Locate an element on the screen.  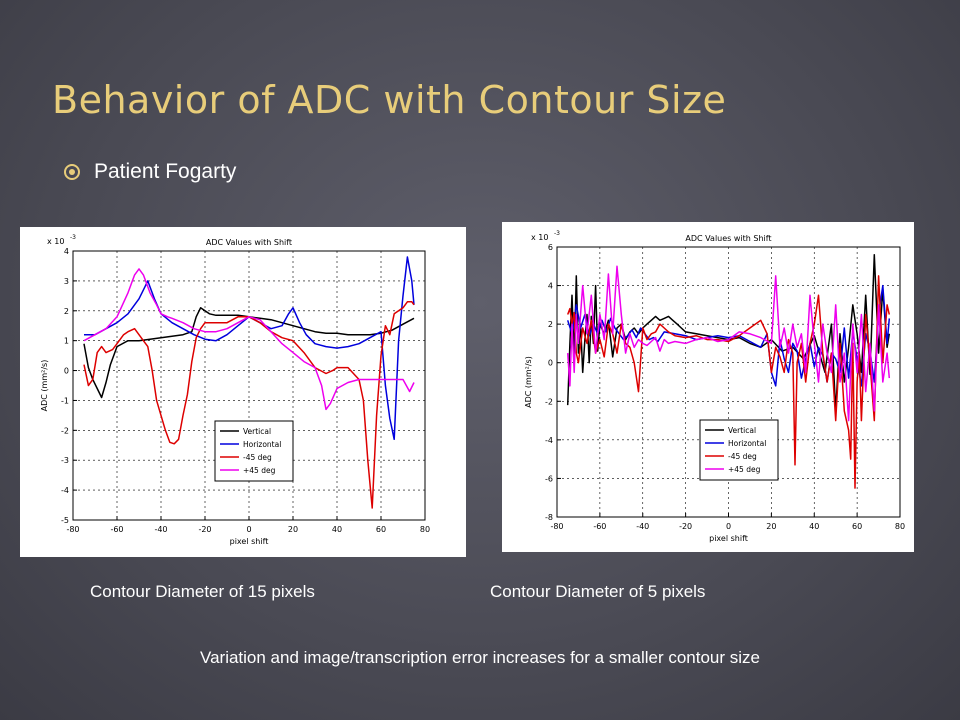
chart0-y-tick-label: 2 is located at coordinates (66, 311).